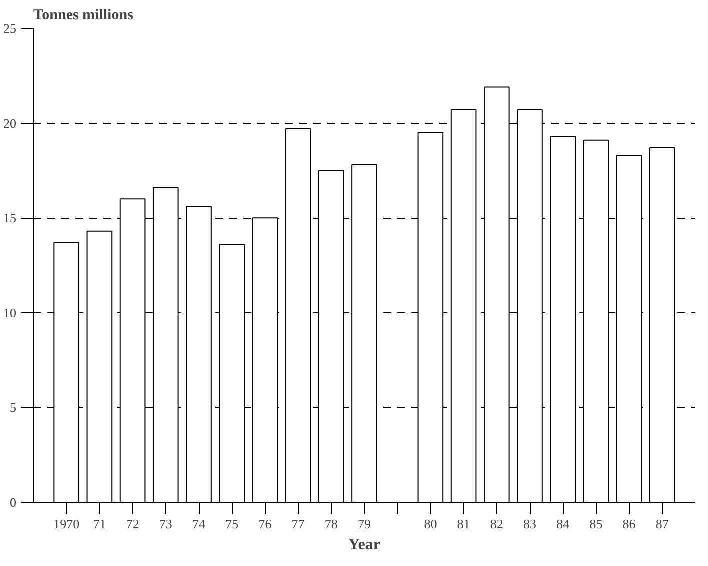 The image size is (708, 566). I want to click on x-tick-label: 87, so click(663, 524).